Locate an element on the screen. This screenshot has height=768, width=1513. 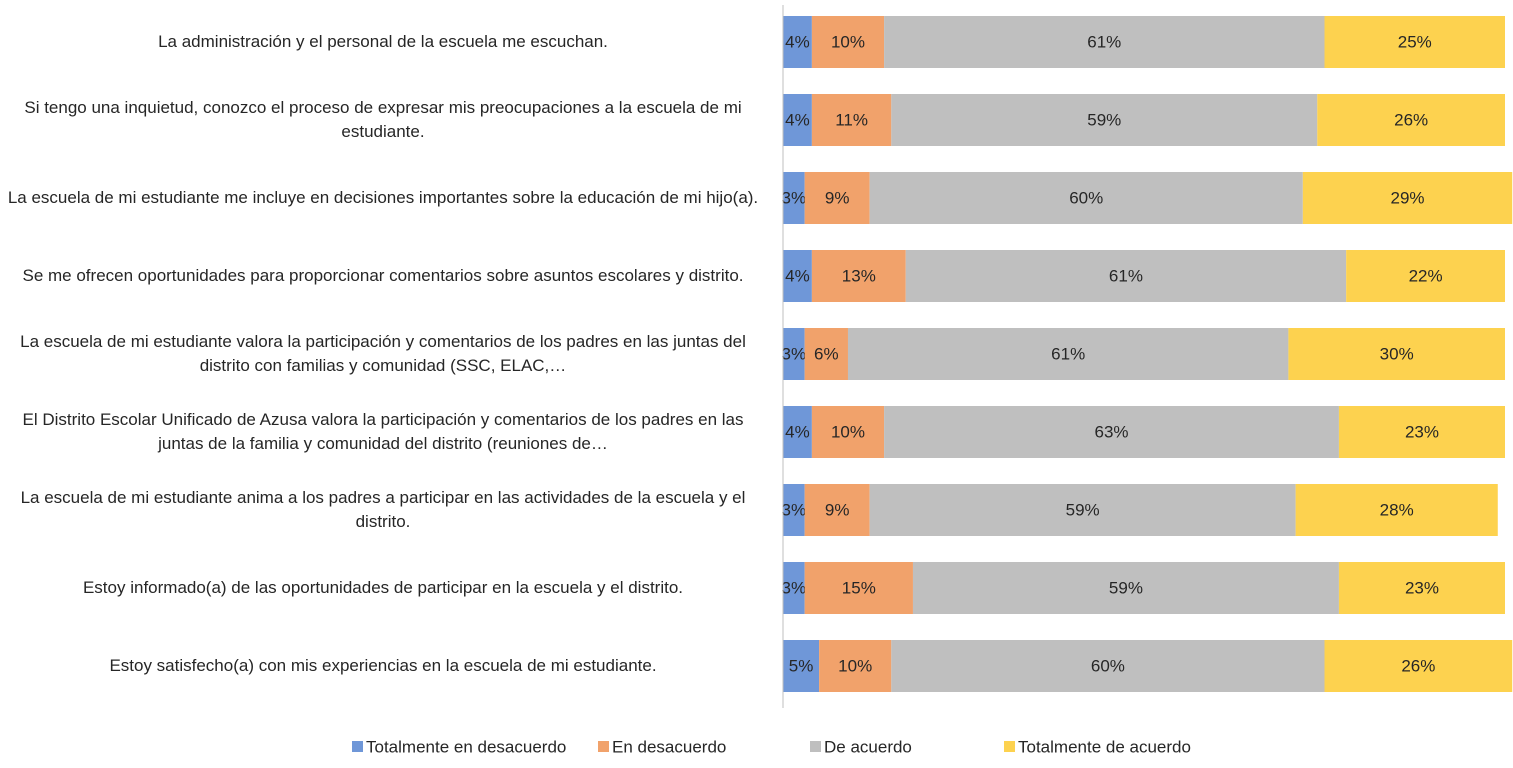
data-label: 13% is located at coordinates (859, 275).